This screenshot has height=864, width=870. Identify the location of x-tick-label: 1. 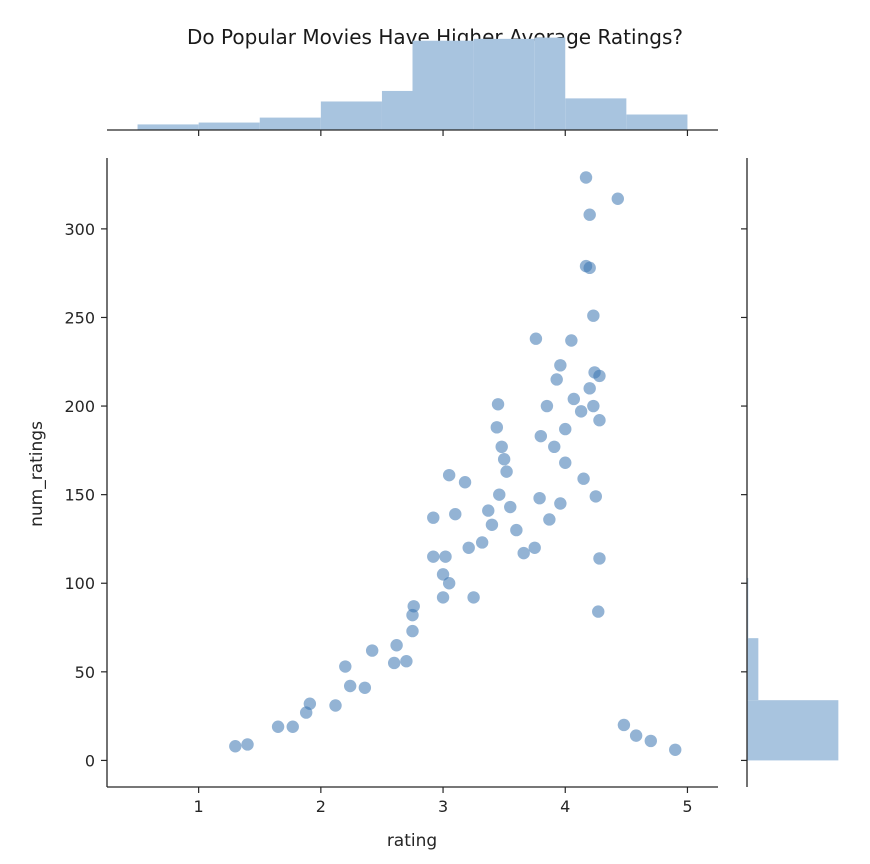
(199, 806).